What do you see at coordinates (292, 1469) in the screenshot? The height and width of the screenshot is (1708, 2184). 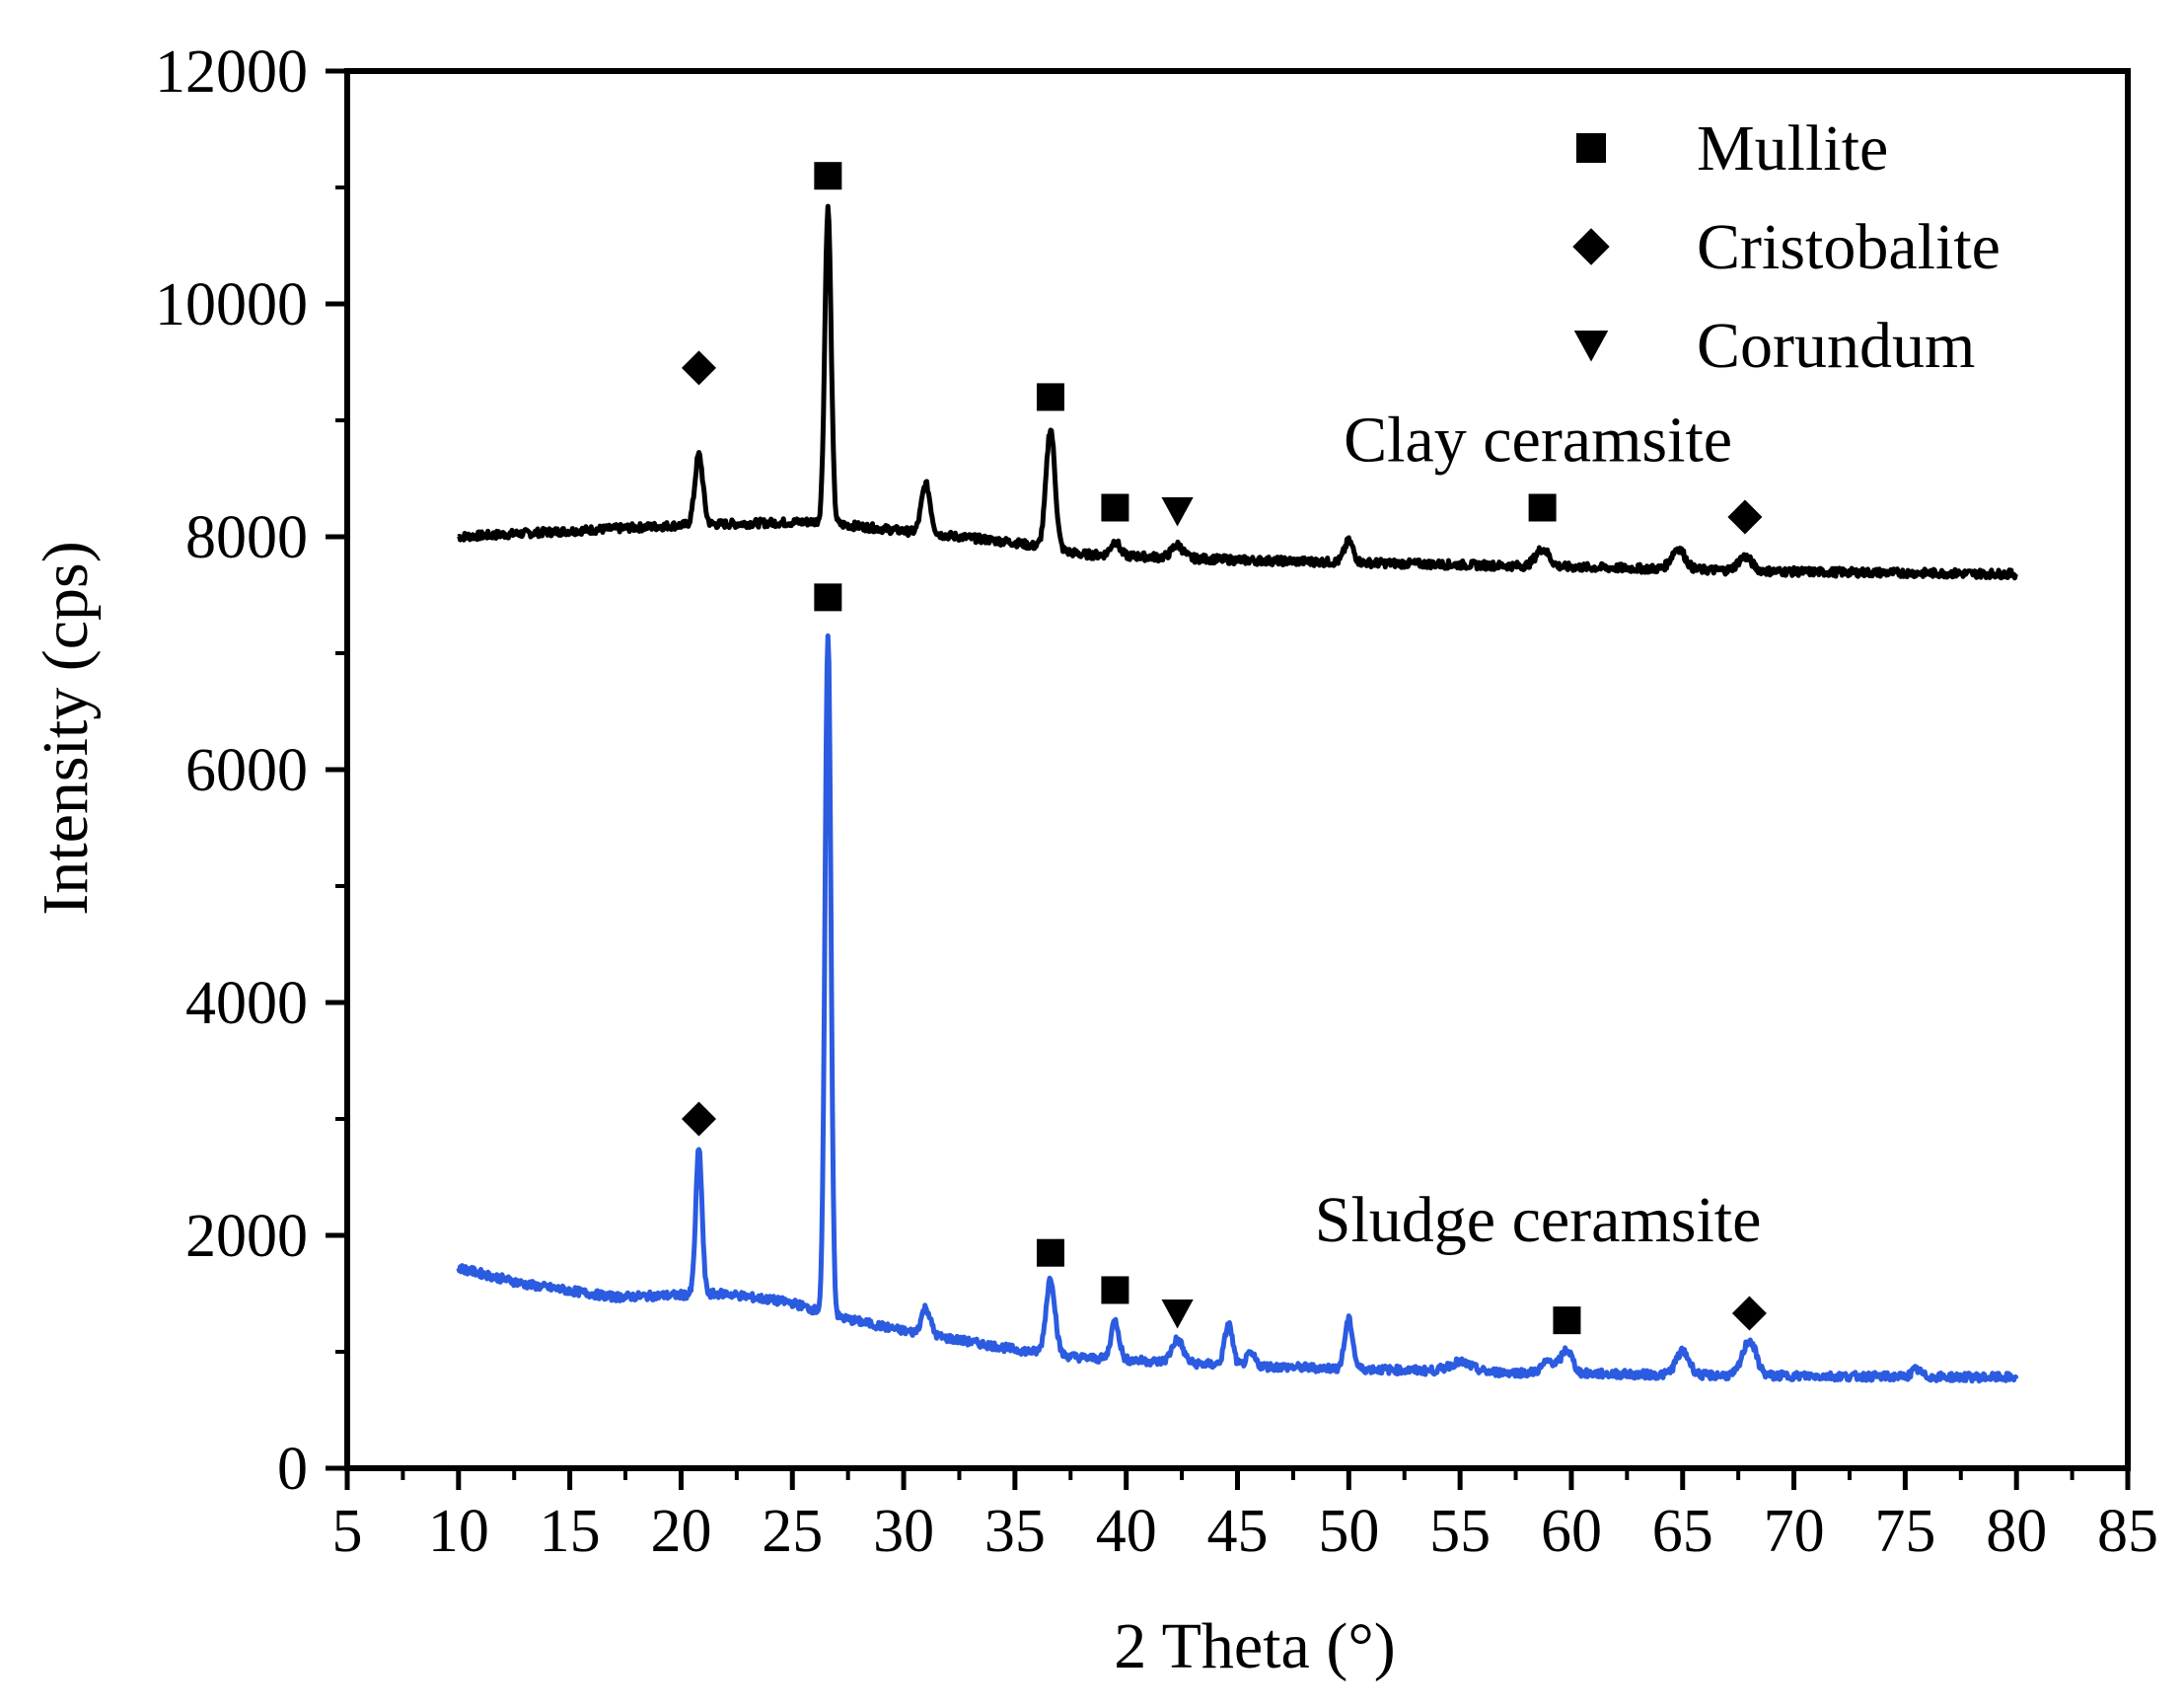 I see `y-tick-label: 0` at bounding box center [292, 1469].